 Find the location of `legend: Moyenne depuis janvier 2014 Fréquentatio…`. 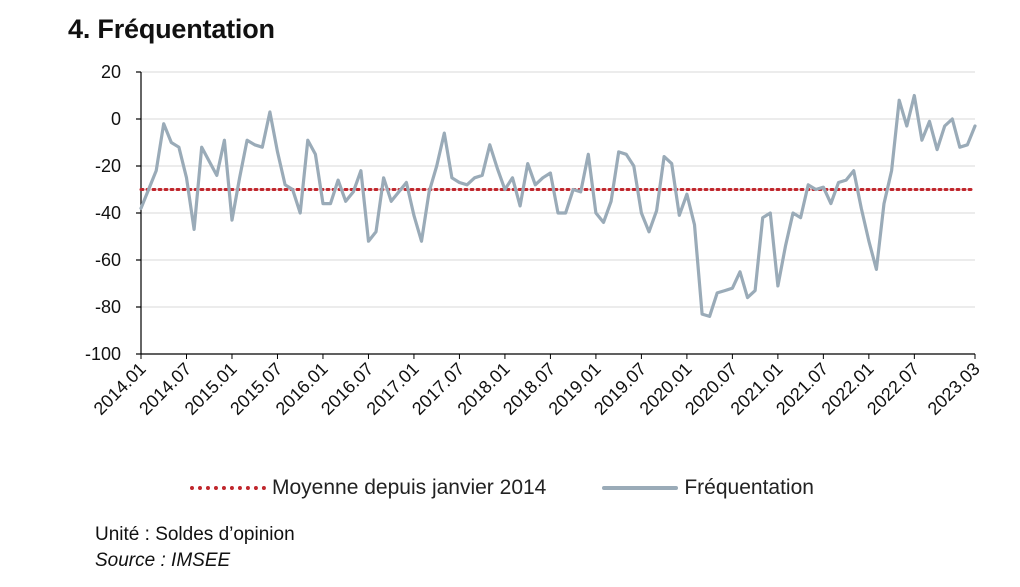

legend: Moyenne depuis janvier 2014 Fréquentatio… is located at coordinates (502, 488).